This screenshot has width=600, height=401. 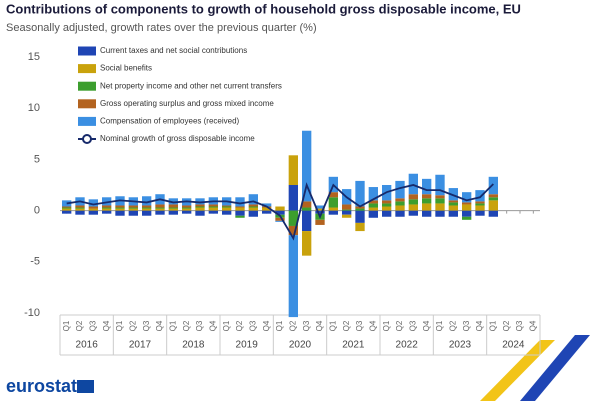 I want to click on legend-marker, so click(x=87, y=139).